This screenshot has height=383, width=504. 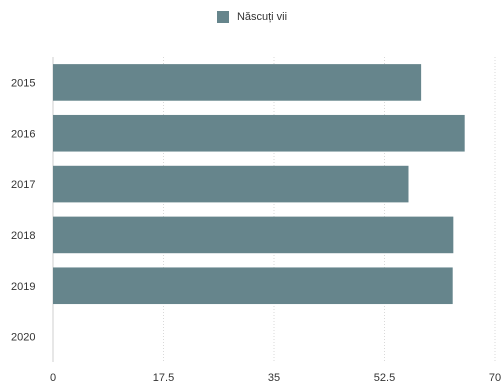 What do you see at coordinates (23, 83) in the screenshot?
I see `y-tick-label: 2015` at bounding box center [23, 83].